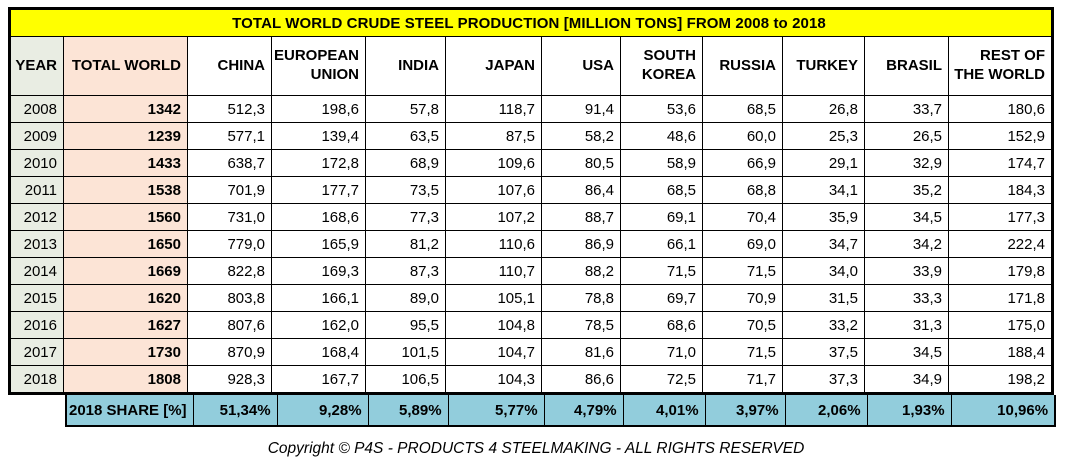 The width and height of the screenshot is (1071, 465). I want to click on value-cell-usa: 78,5, so click(581, 325).